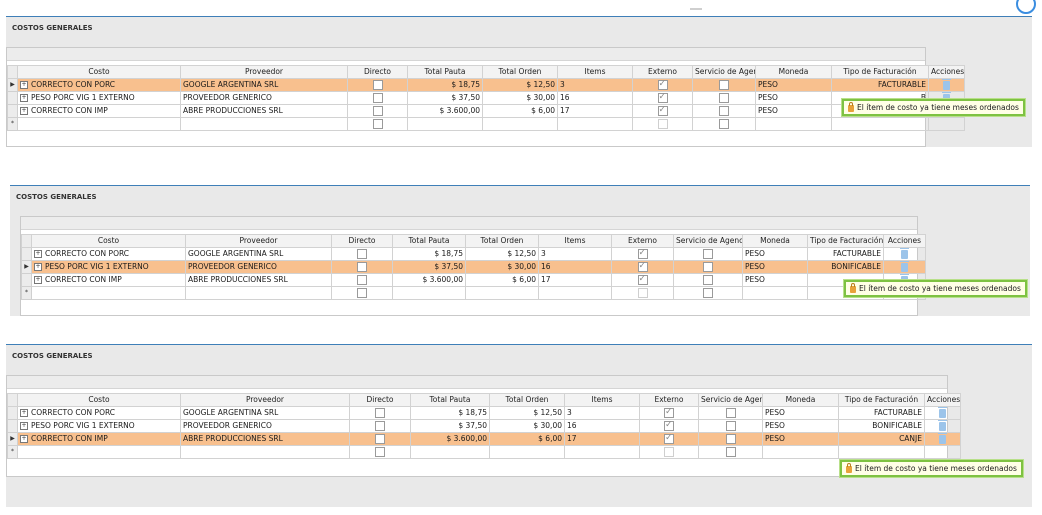 This screenshot has height=515, width=1042. What do you see at coordinates (258, 254) in the screenshot?
I see `cell-proveedor: GOOGLE ARGENTINA SRL` at bounding box center [258, 254].